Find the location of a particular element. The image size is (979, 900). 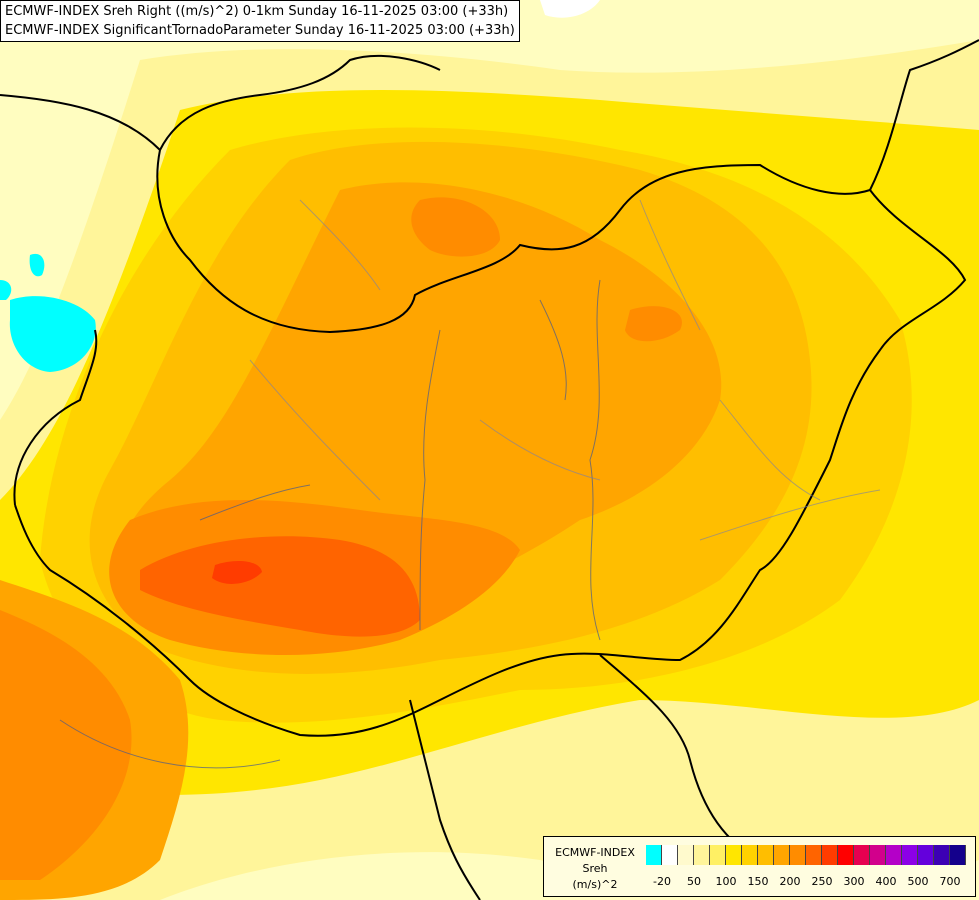

legend-tick-label: 150 is located at coordinates (758, 881).